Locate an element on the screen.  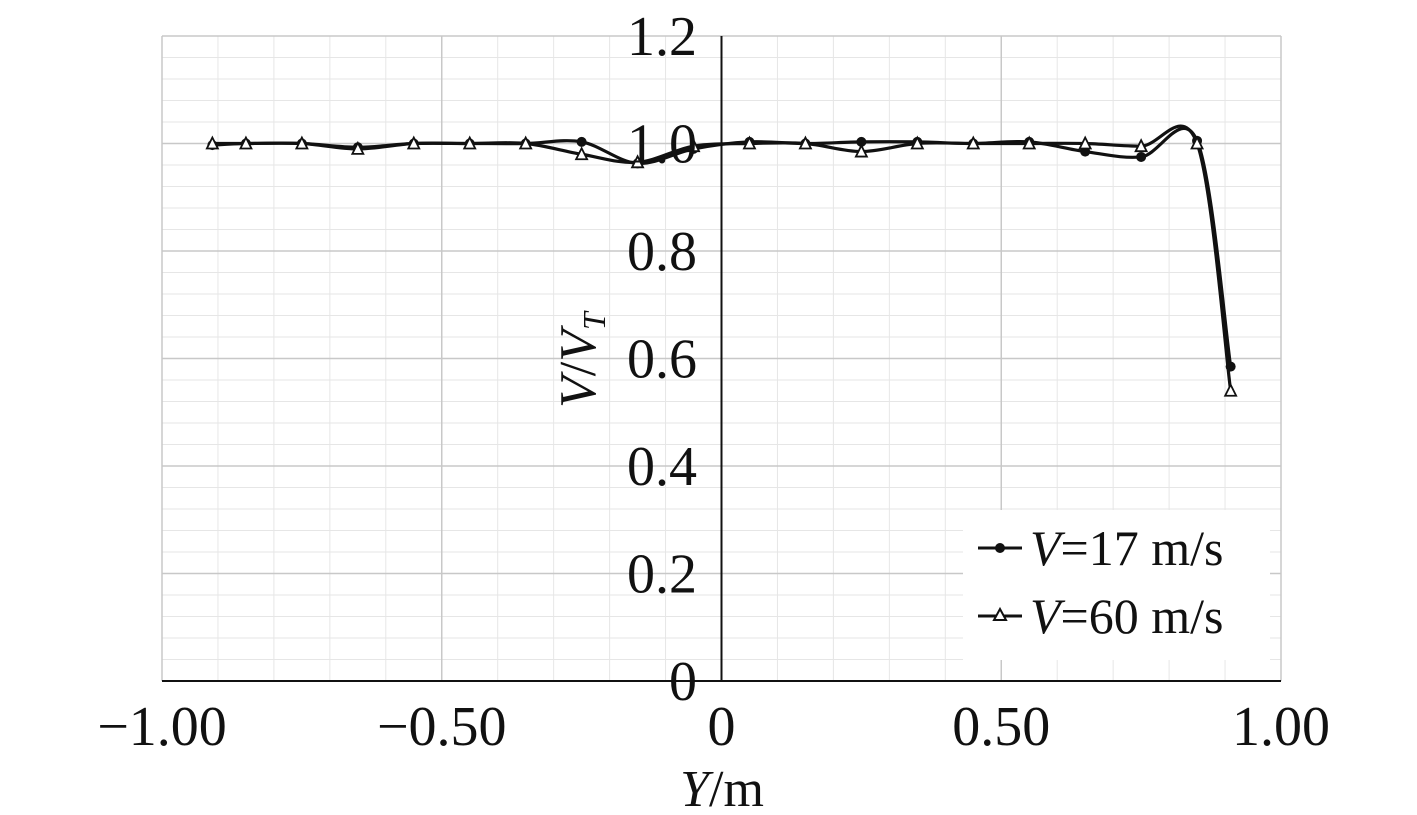
y-tick-label: 0.4 is located at coordinates (662, 467).